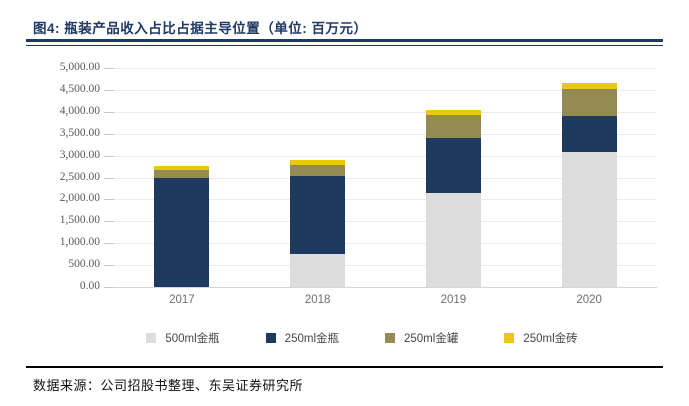  I want to click on legend-item: 250ml金罐, so click(421, 338).